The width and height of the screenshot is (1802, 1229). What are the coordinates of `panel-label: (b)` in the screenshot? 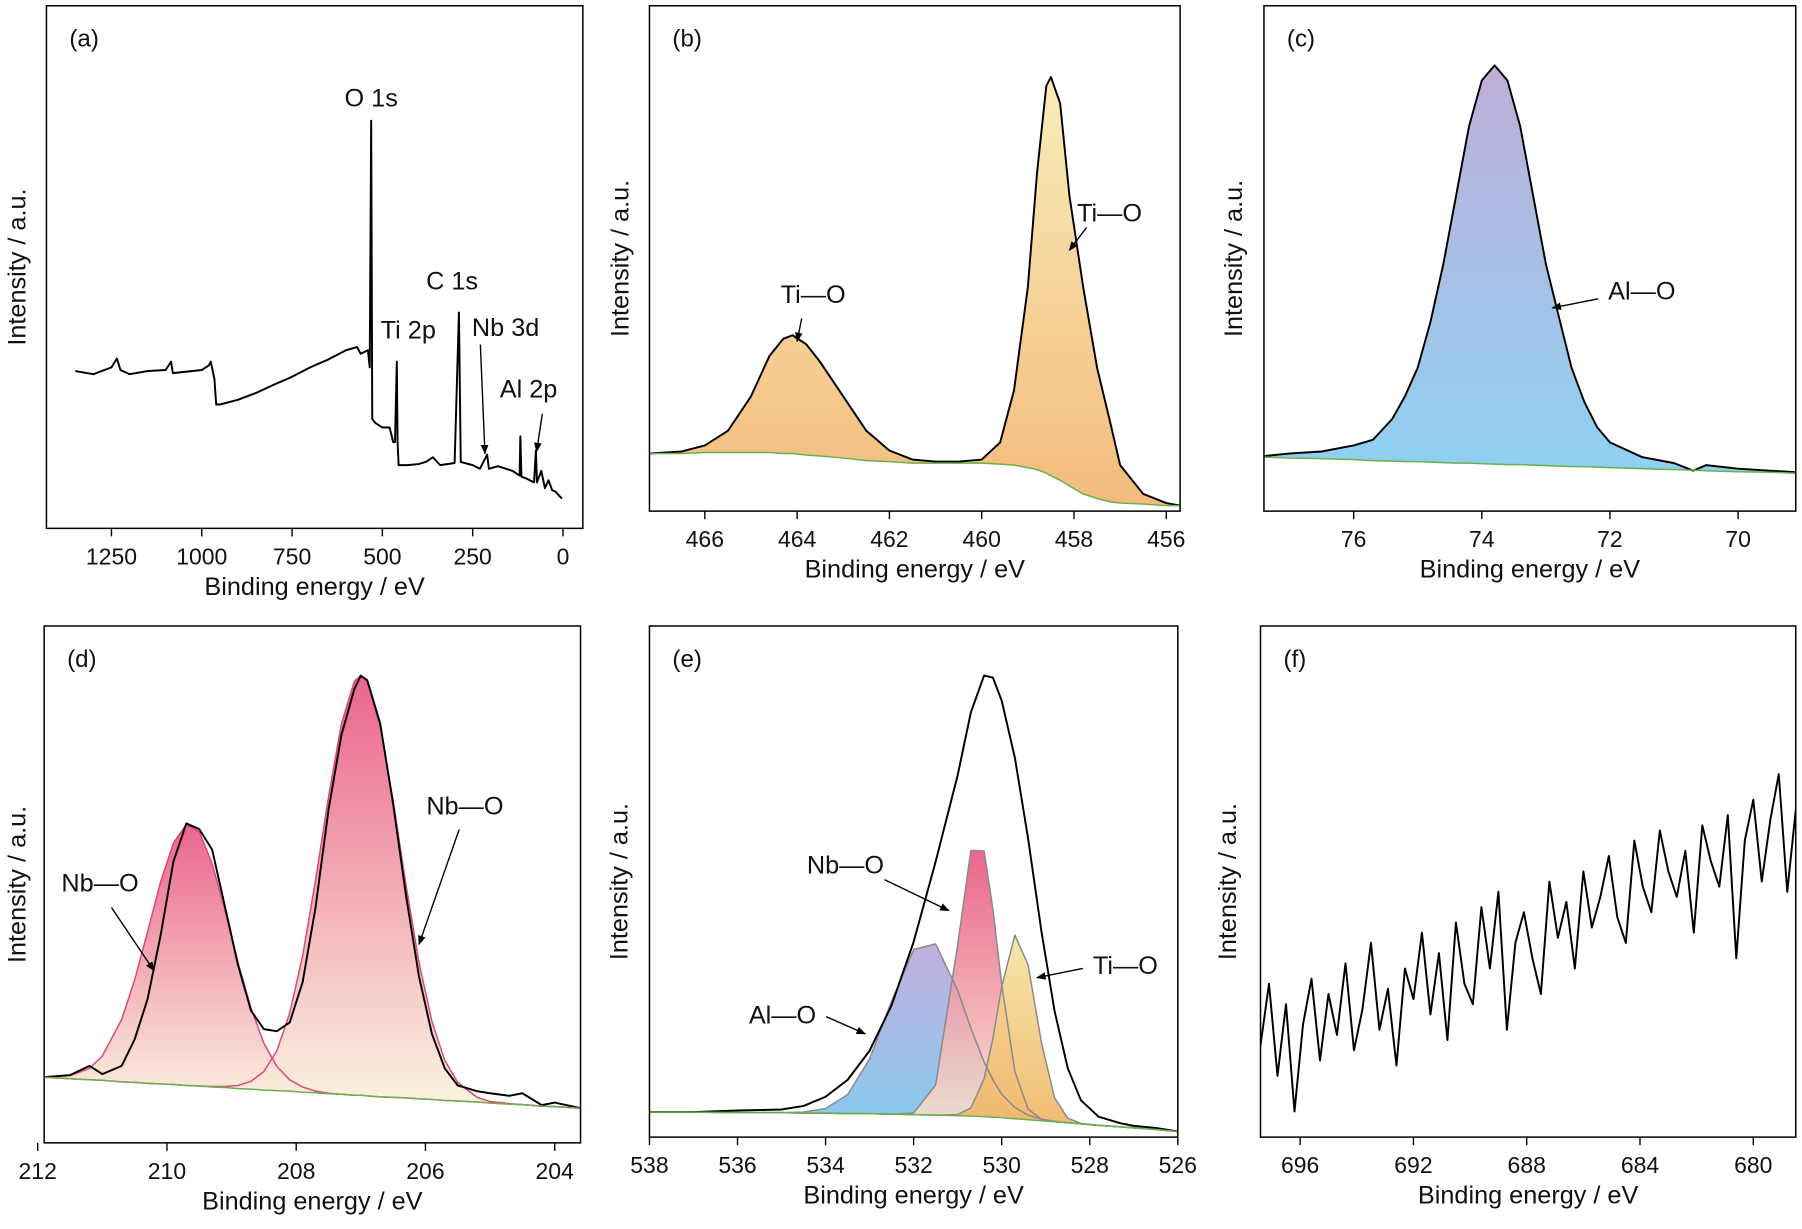 It's located at (686, 39).